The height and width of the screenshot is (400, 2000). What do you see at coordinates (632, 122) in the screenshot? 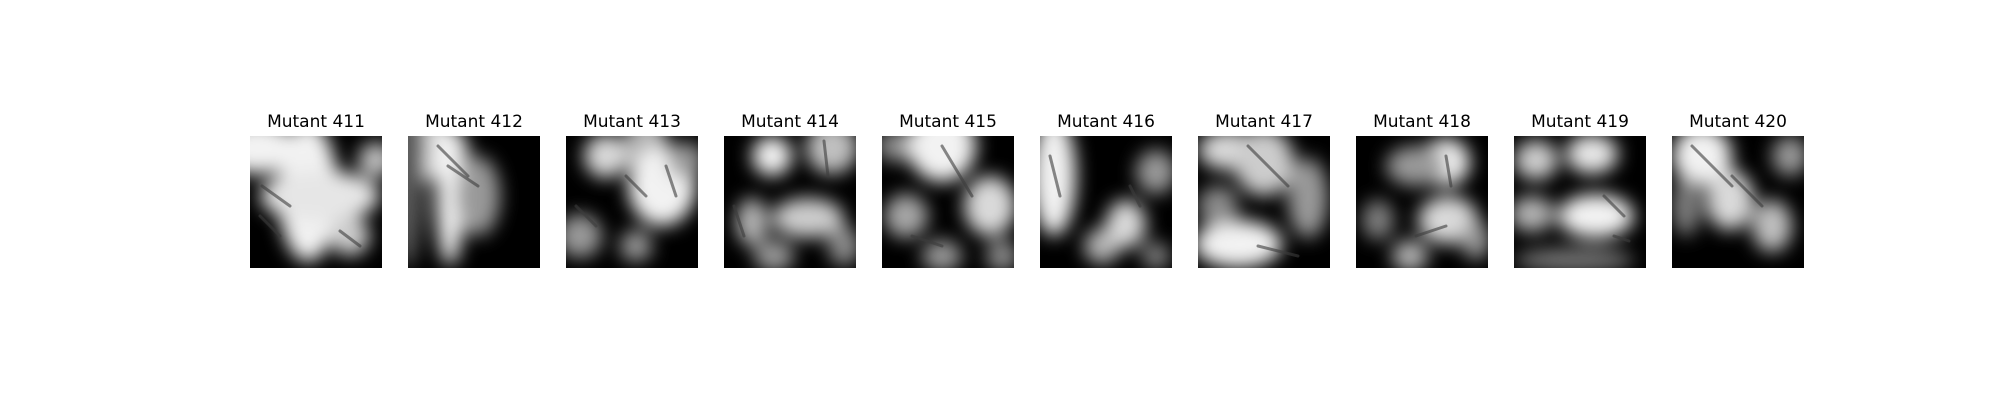
I see `panel-title: Mutant 413` at bounding box center [632, 122].